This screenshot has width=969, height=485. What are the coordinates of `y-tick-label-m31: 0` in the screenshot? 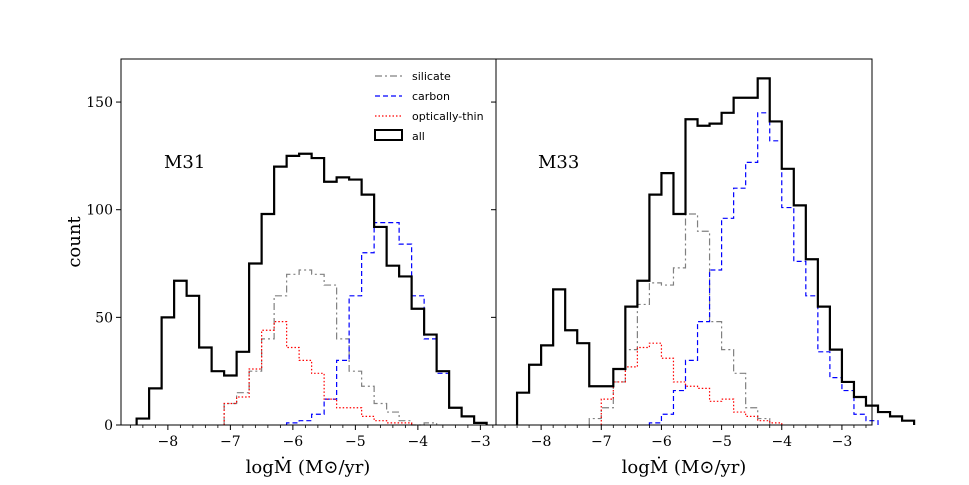 It's located at (108, 426).